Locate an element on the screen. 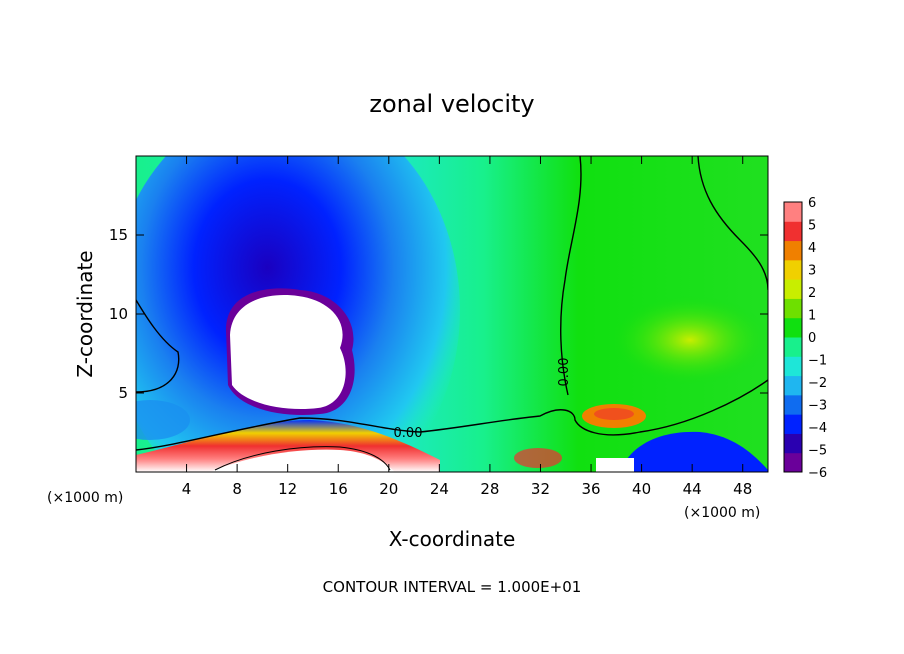  colorbar-label: 0 is located at coordinates (812, 338).